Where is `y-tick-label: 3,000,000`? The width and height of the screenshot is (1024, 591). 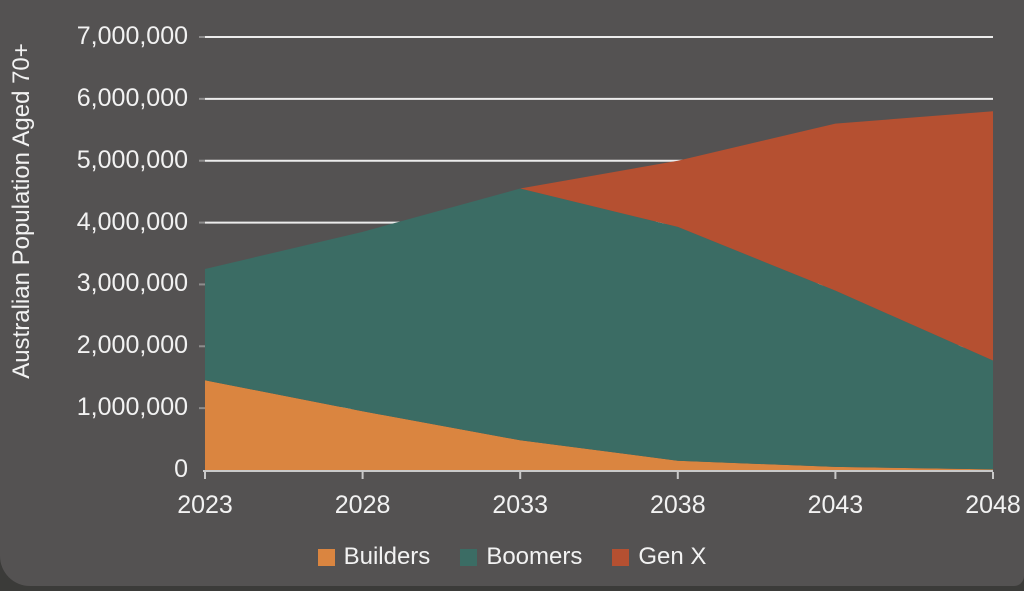 y-tick-label: 3,000,000 is located at coordinates (132, 283).